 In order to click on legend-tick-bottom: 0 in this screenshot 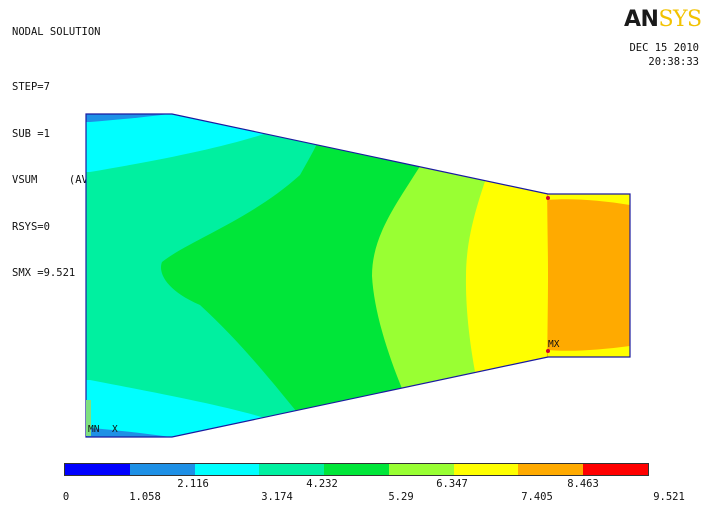, I will do `click(66, 497)`.